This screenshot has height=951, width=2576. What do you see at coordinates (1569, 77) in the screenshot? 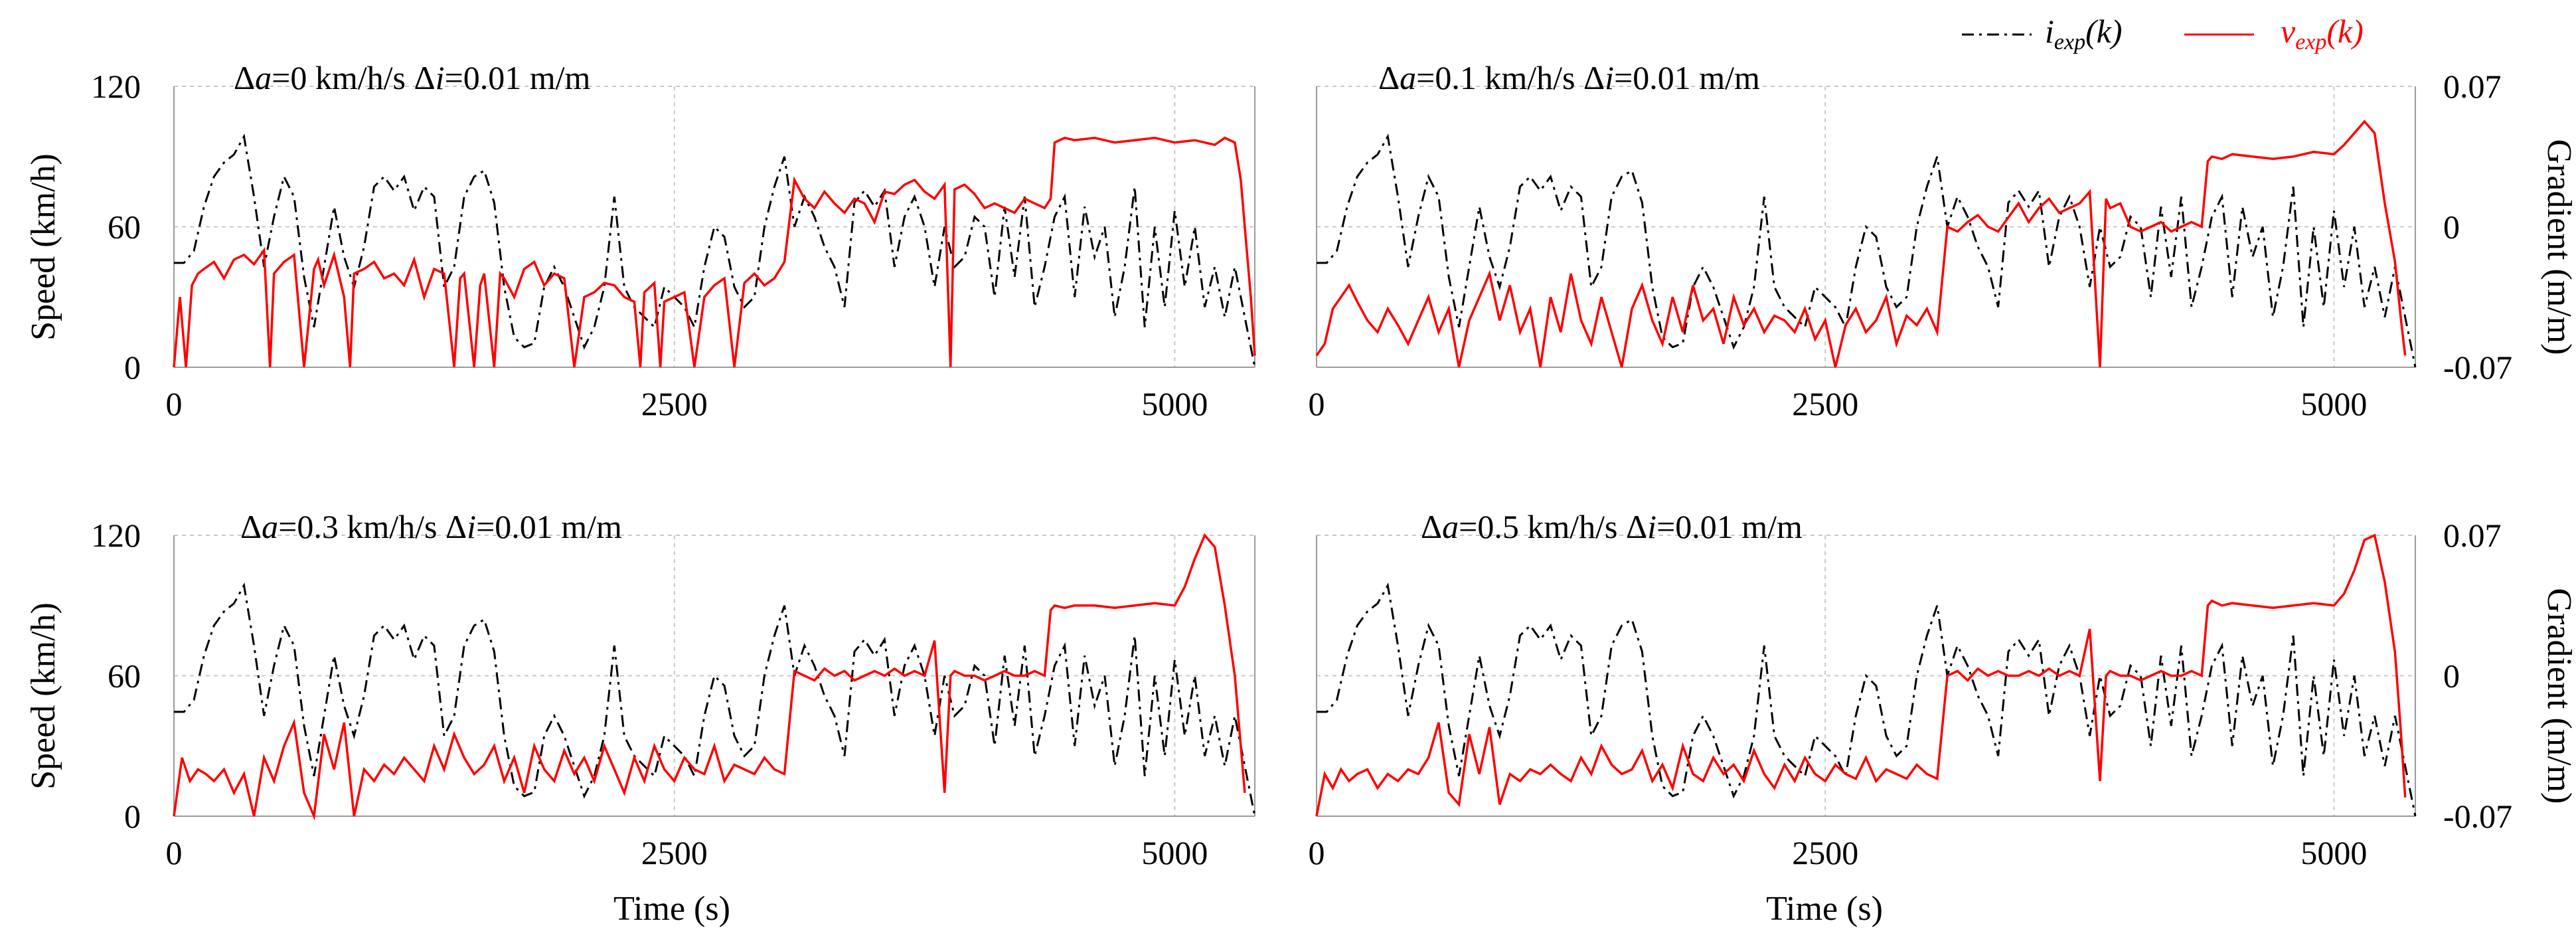
I see `panel-title: Δa=0.1 km/h/s Δi=0.01 m/m` at bounding box center [1569, 77].